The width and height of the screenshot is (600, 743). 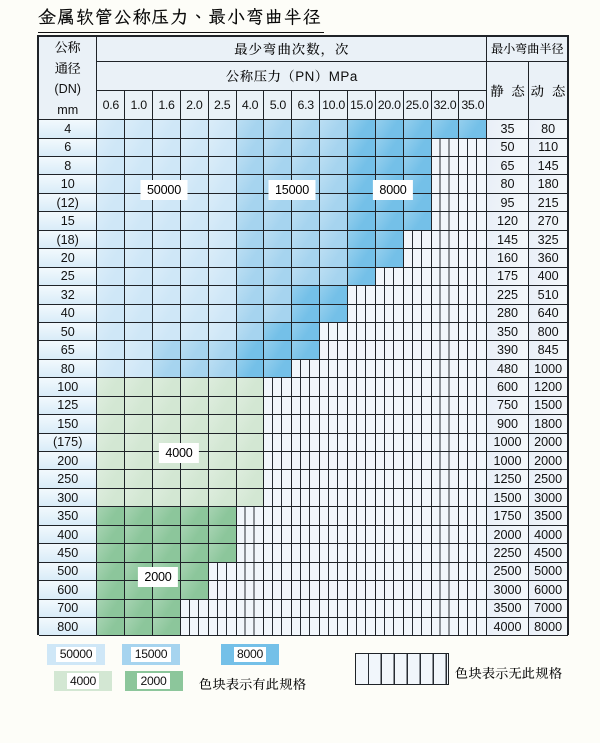 What do you see at coordinates (334, 479) in the screenshot?
I see `cycle-cell-dn250-pn10.0` at bounding box center [334, 479].